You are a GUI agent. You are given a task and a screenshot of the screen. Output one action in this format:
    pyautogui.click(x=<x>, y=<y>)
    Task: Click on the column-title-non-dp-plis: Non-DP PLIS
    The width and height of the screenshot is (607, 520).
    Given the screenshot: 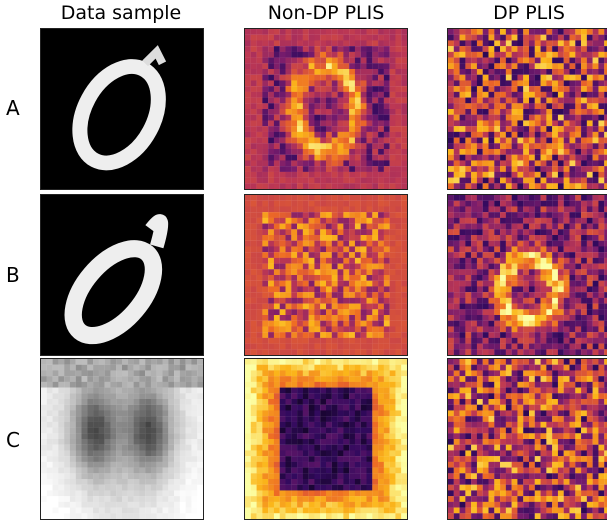 What is the action you would take?
    pyautogui.click(x=326, y=13)
    